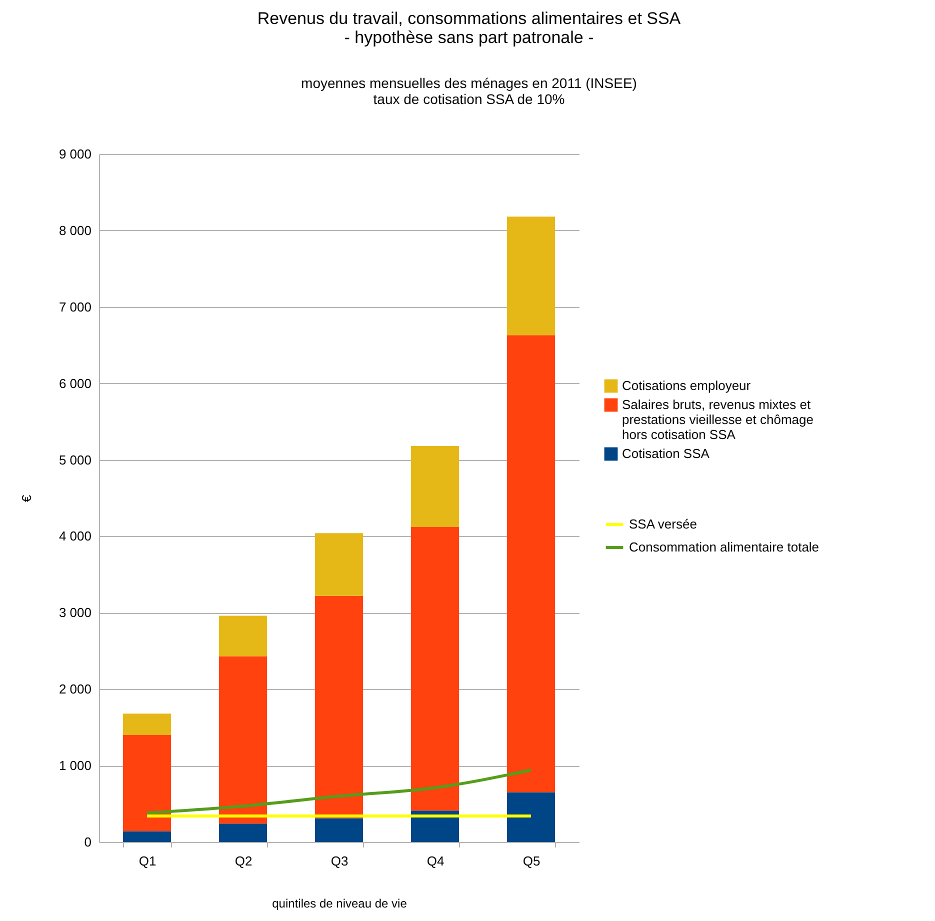 Image resolution: width=935 pixels, height=921 pixels. Describe the element at coordinates (75, 154) in the screenshot. I see `y-tick-label: 9 000` at that location.